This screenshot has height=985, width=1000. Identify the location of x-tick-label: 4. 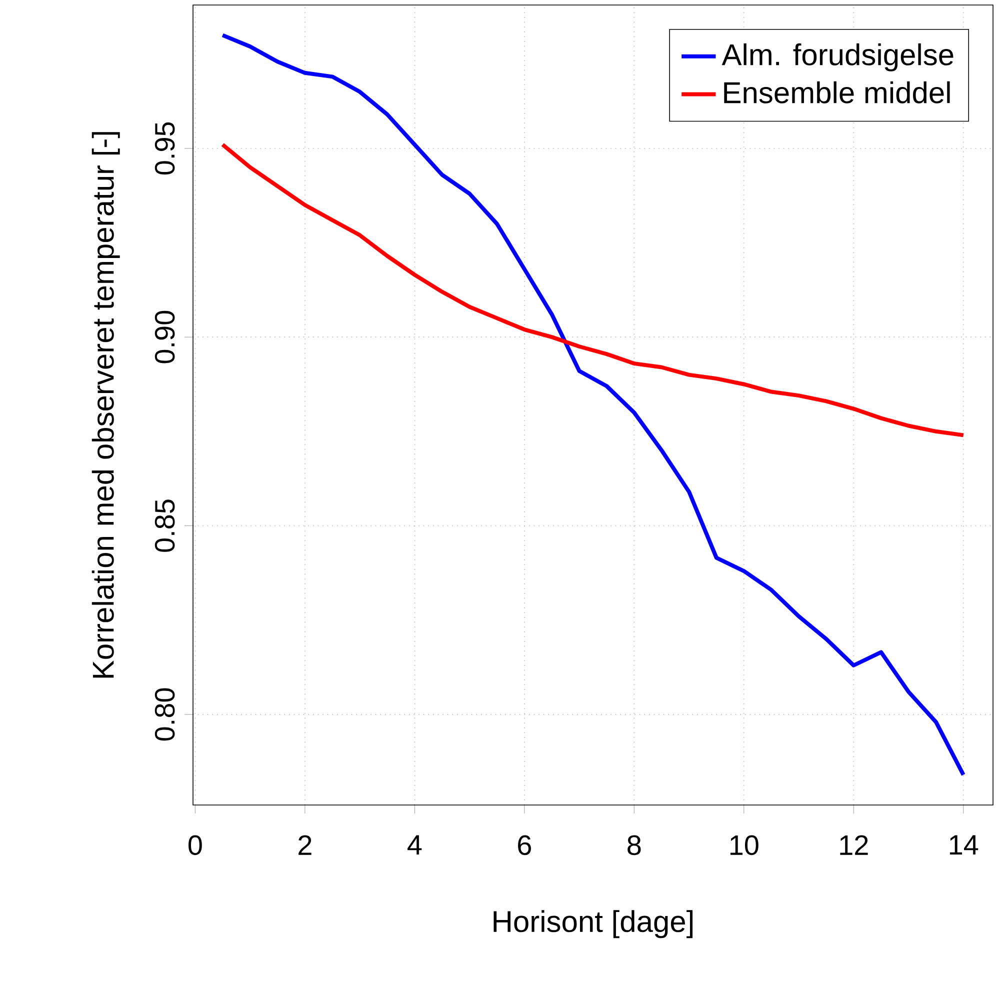
(415, 845).